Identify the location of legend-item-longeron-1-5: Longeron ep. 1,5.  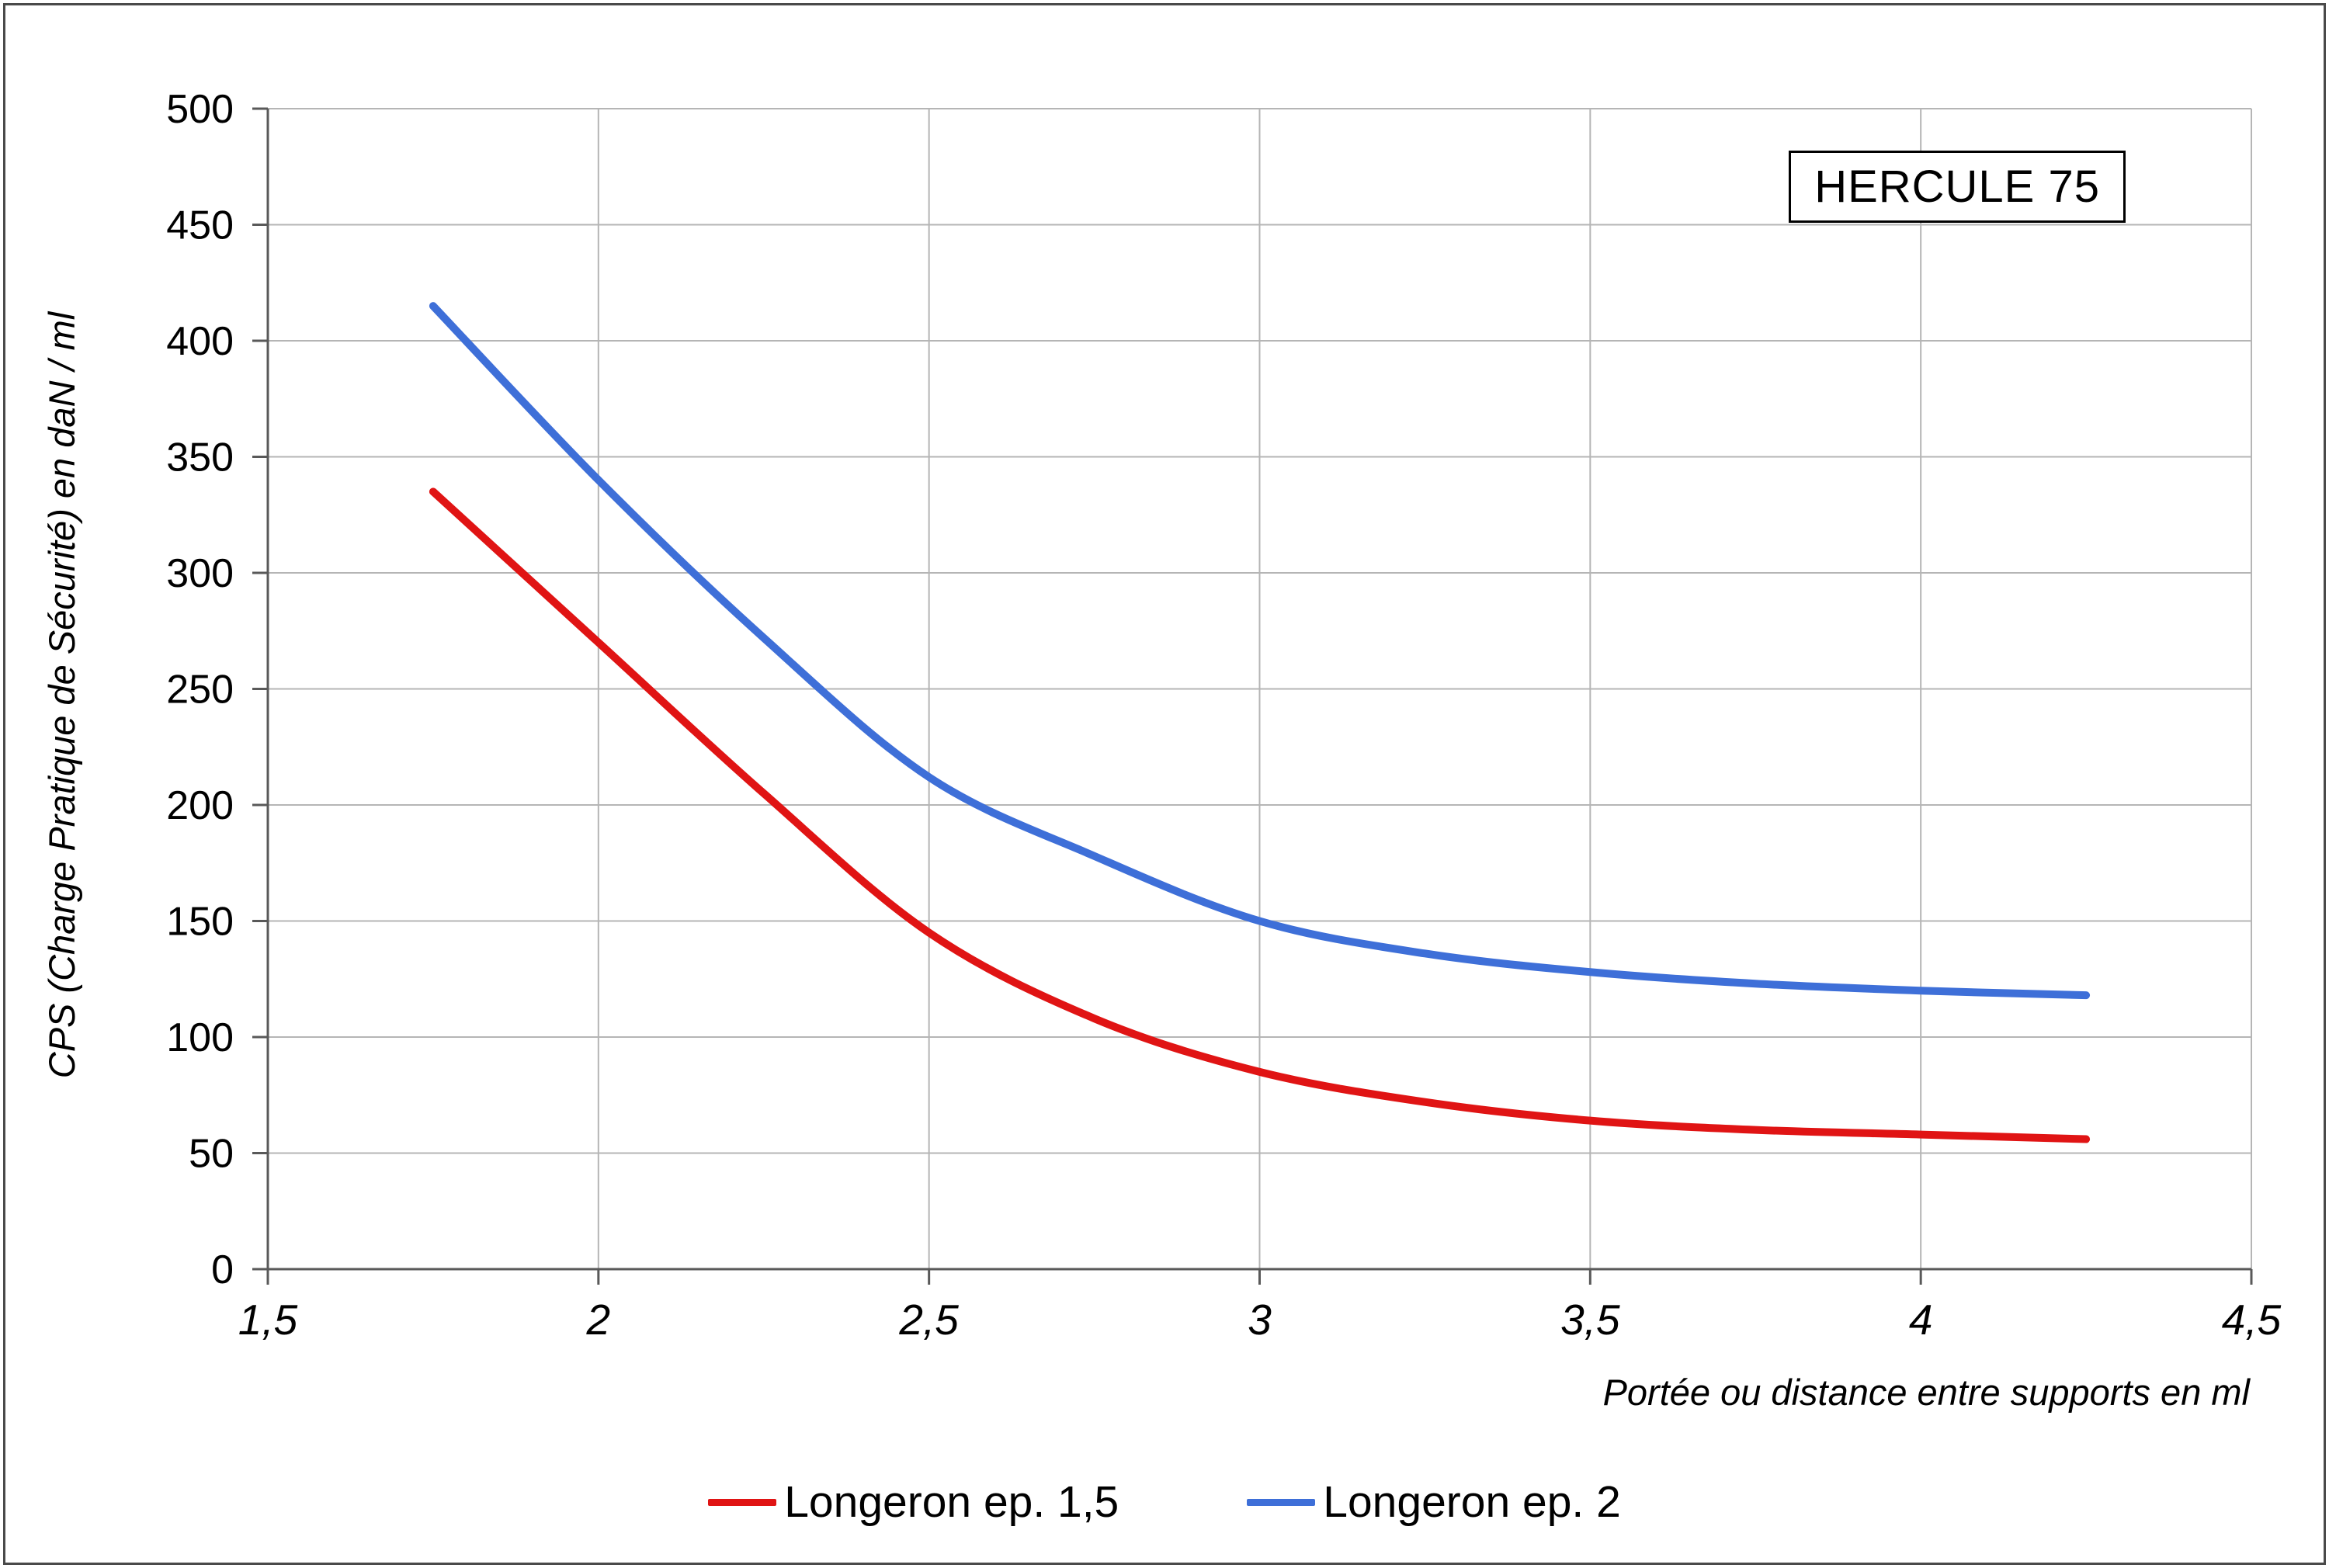
(913, 1502).